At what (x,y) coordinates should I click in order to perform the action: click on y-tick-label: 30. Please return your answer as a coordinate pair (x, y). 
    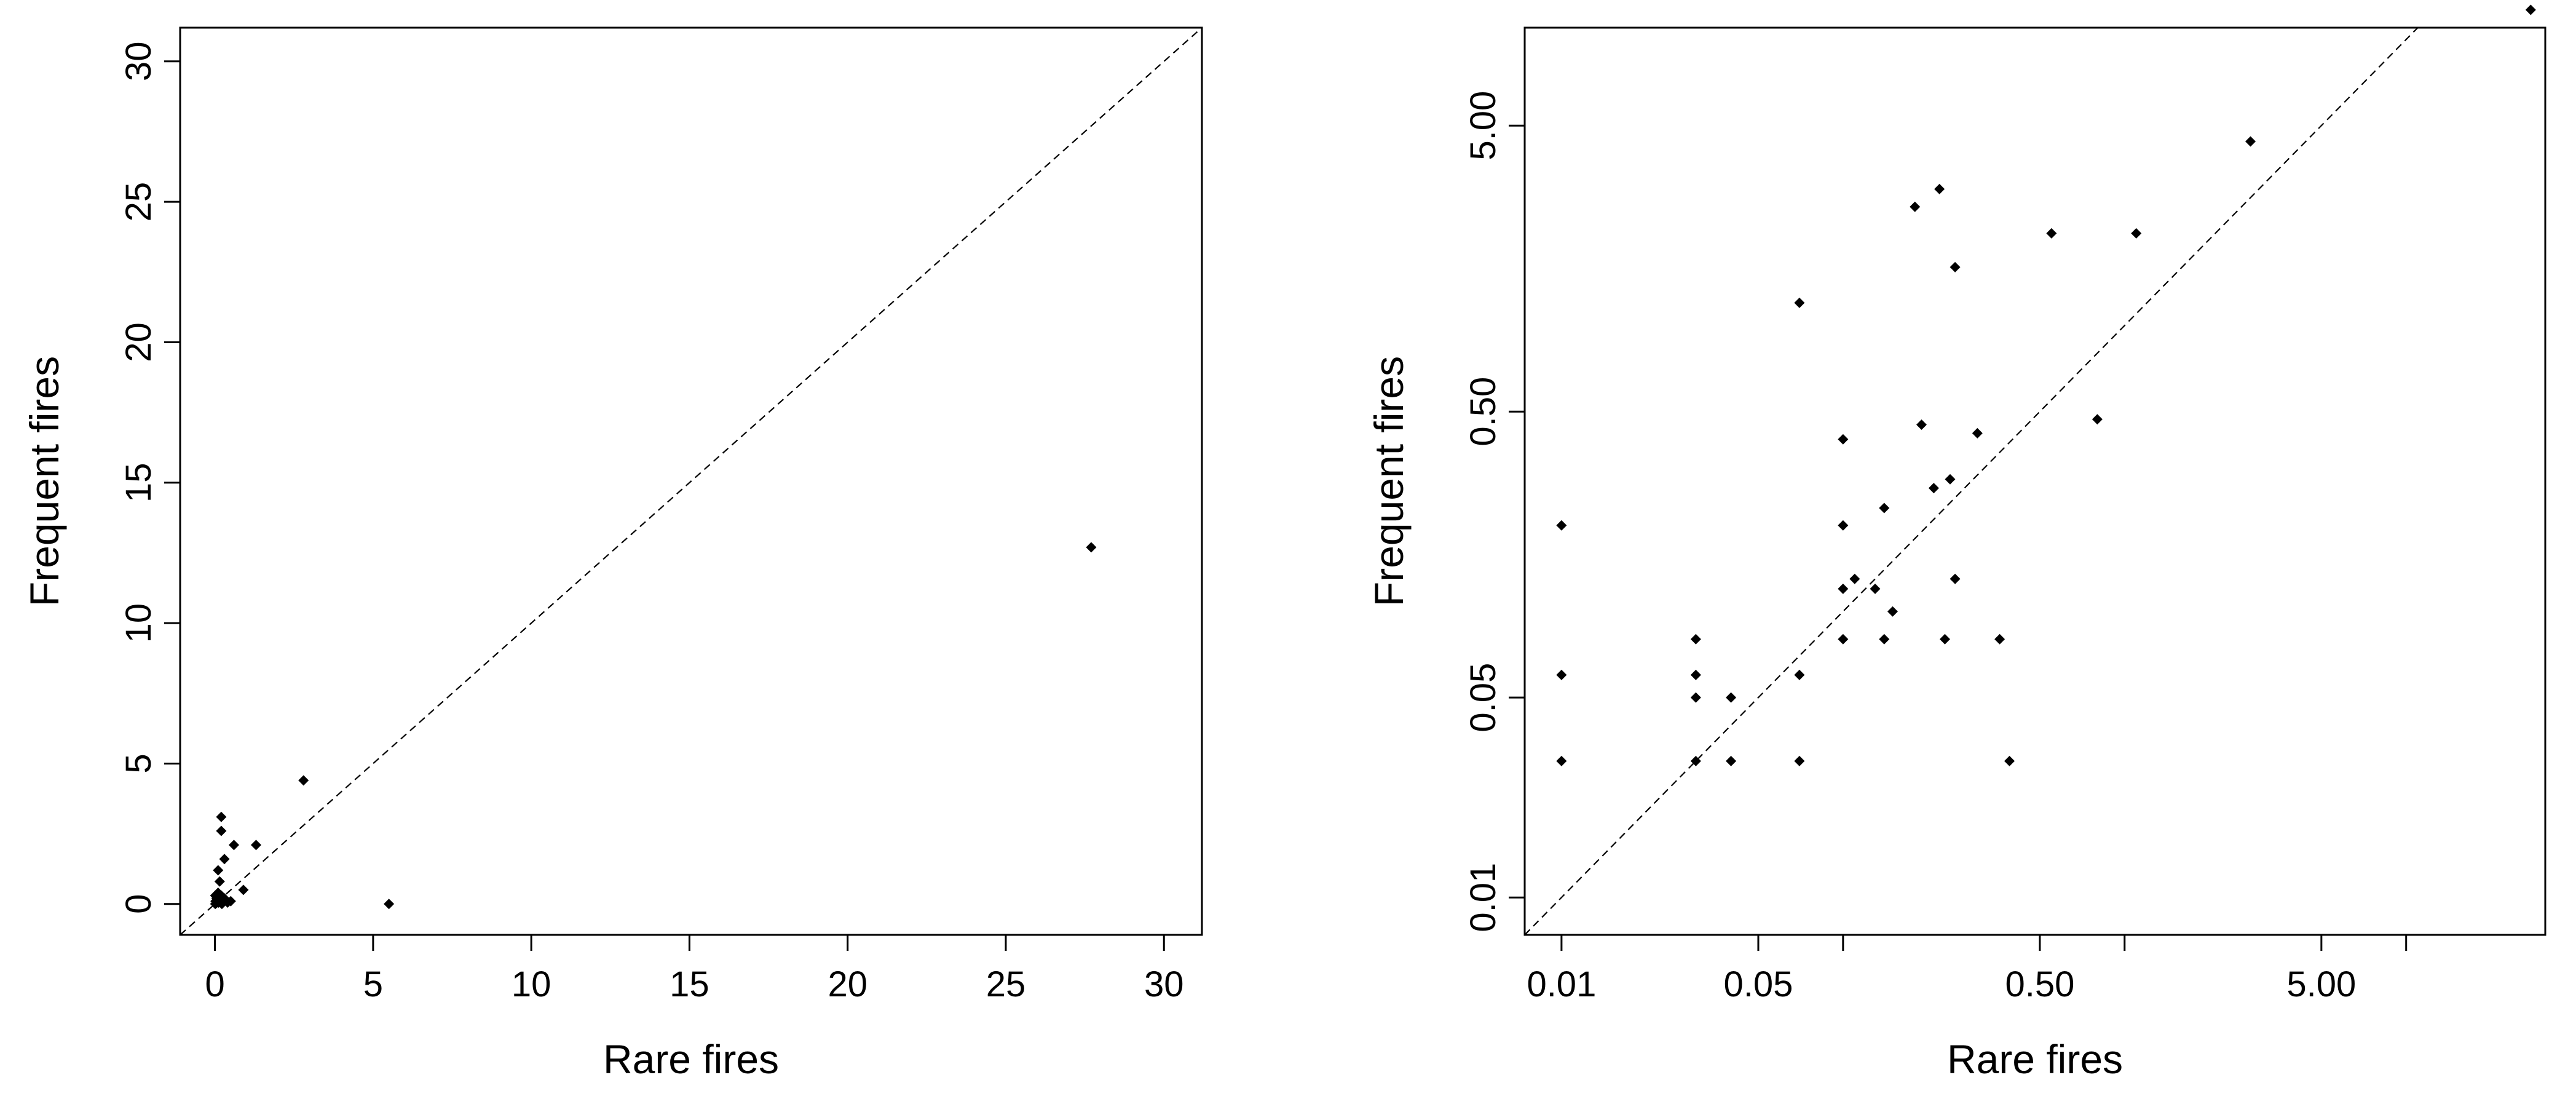
    Looking at the image, I should click on (139, 62).